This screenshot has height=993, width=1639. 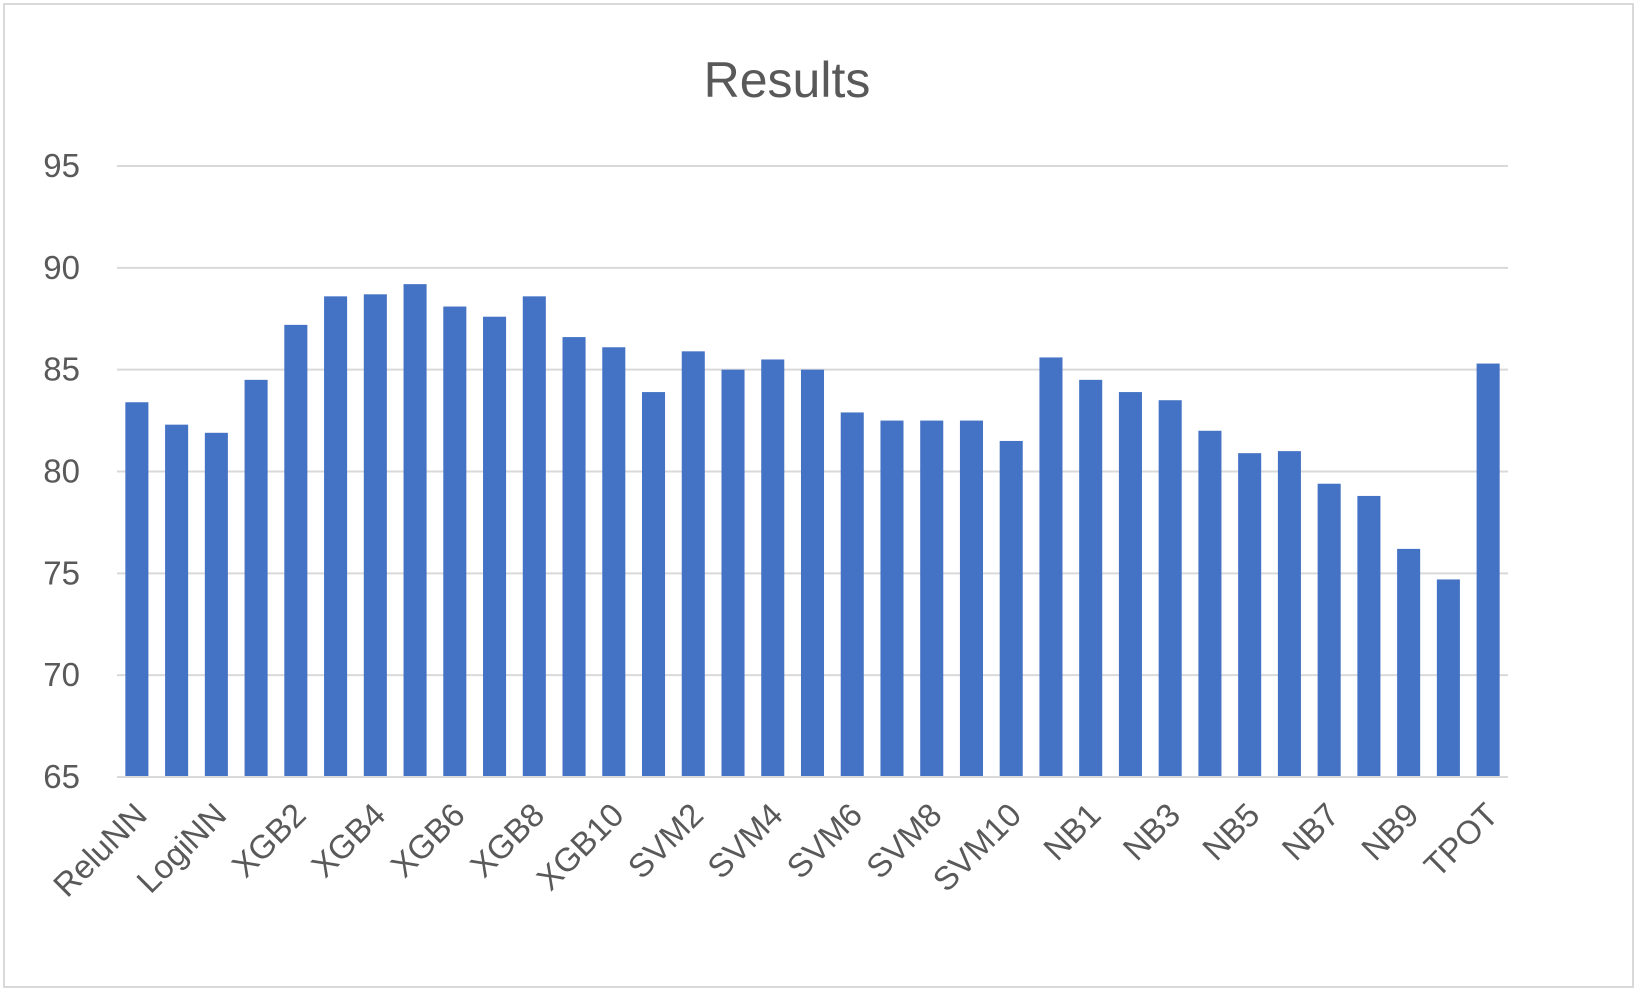 I want to click on x-tick-label: XGB4, so click(x=348, y=840).